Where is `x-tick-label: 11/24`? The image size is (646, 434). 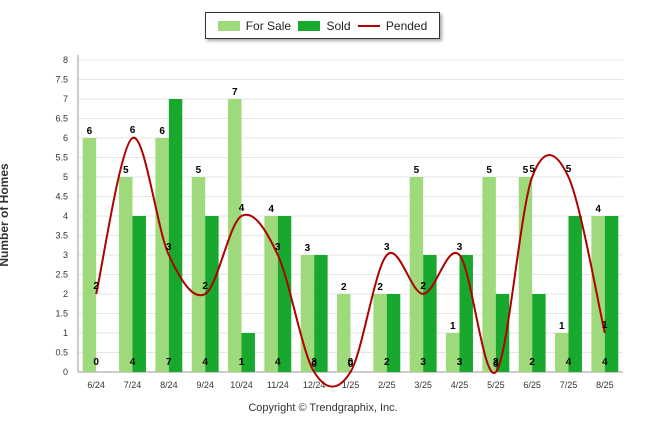
x-tick-label: 11/24 is located at coordinates (278, 385).